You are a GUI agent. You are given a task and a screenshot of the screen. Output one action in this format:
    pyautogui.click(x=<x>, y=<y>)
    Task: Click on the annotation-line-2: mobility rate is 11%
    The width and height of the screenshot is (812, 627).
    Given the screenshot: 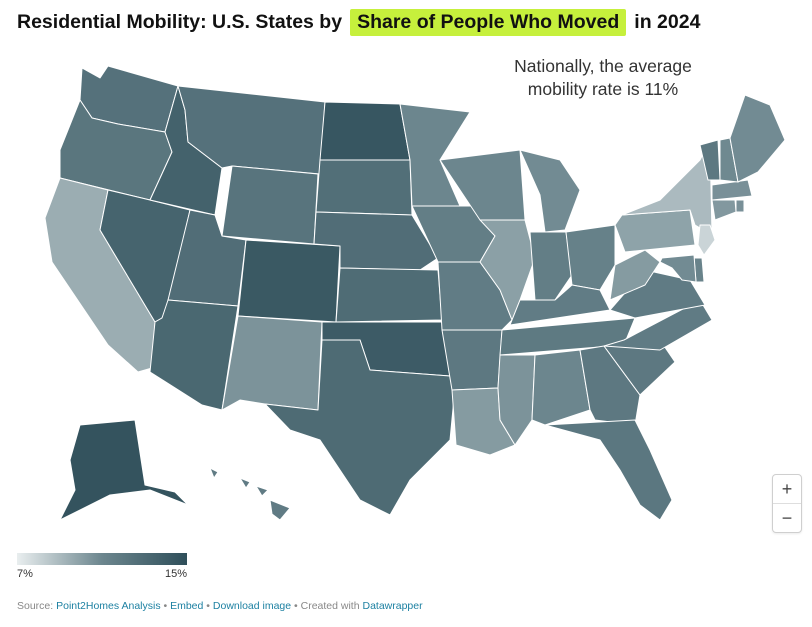 What is the action you would take?
    pyautogui.click(x=603, y=89)
    